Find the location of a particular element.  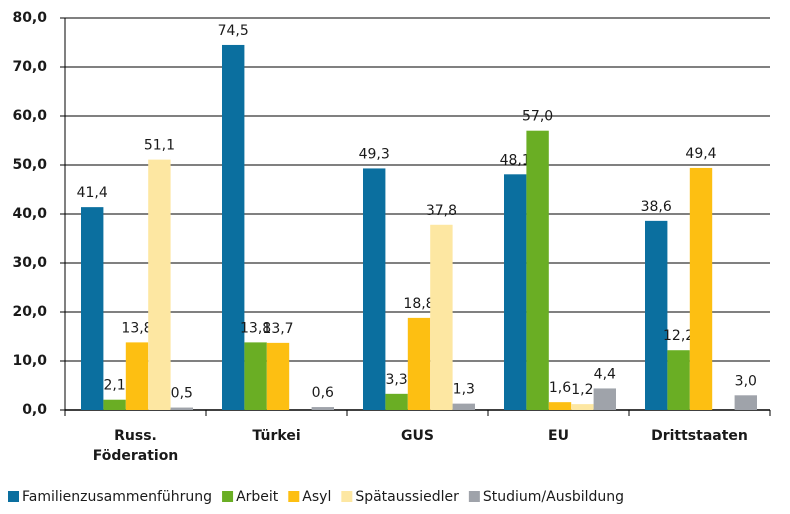

y-tick-label: 0,0 is located at coordinates (34, 410).